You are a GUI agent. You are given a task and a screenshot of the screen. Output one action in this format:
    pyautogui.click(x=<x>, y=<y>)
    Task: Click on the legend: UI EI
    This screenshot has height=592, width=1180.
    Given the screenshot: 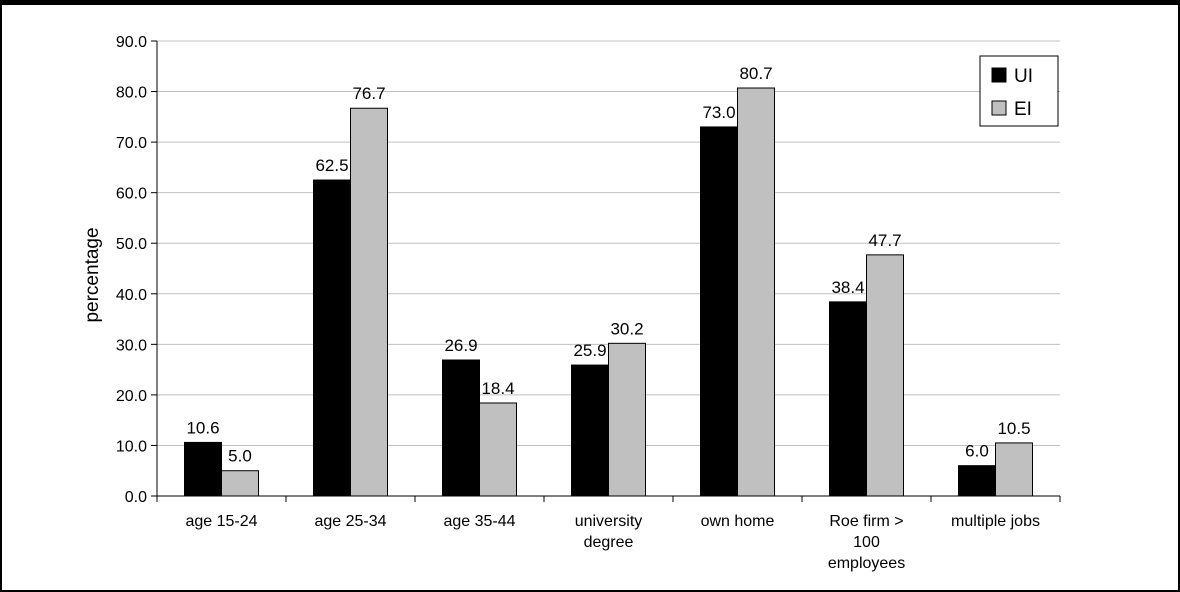 What is the action you would take?
    pyautogui.click(x=1019, y=91)
    